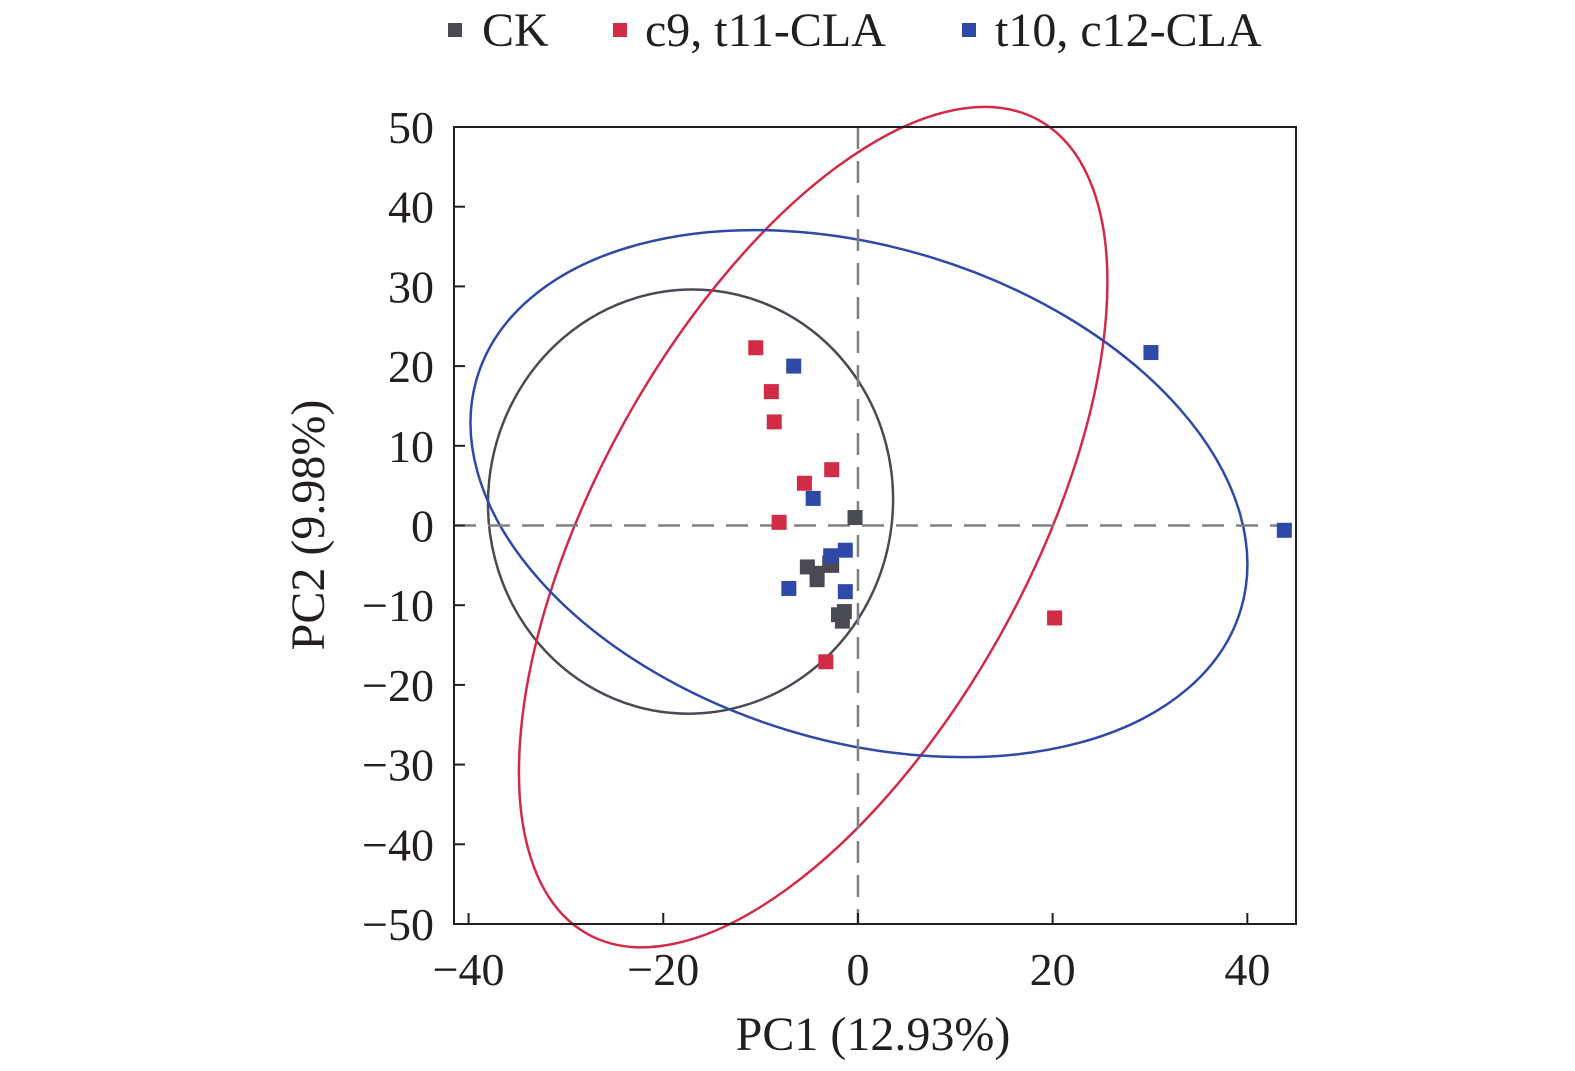  Describe the element at coordinates (398, 765) in the screenshot. I see `y-tick-label: −30` at that location.